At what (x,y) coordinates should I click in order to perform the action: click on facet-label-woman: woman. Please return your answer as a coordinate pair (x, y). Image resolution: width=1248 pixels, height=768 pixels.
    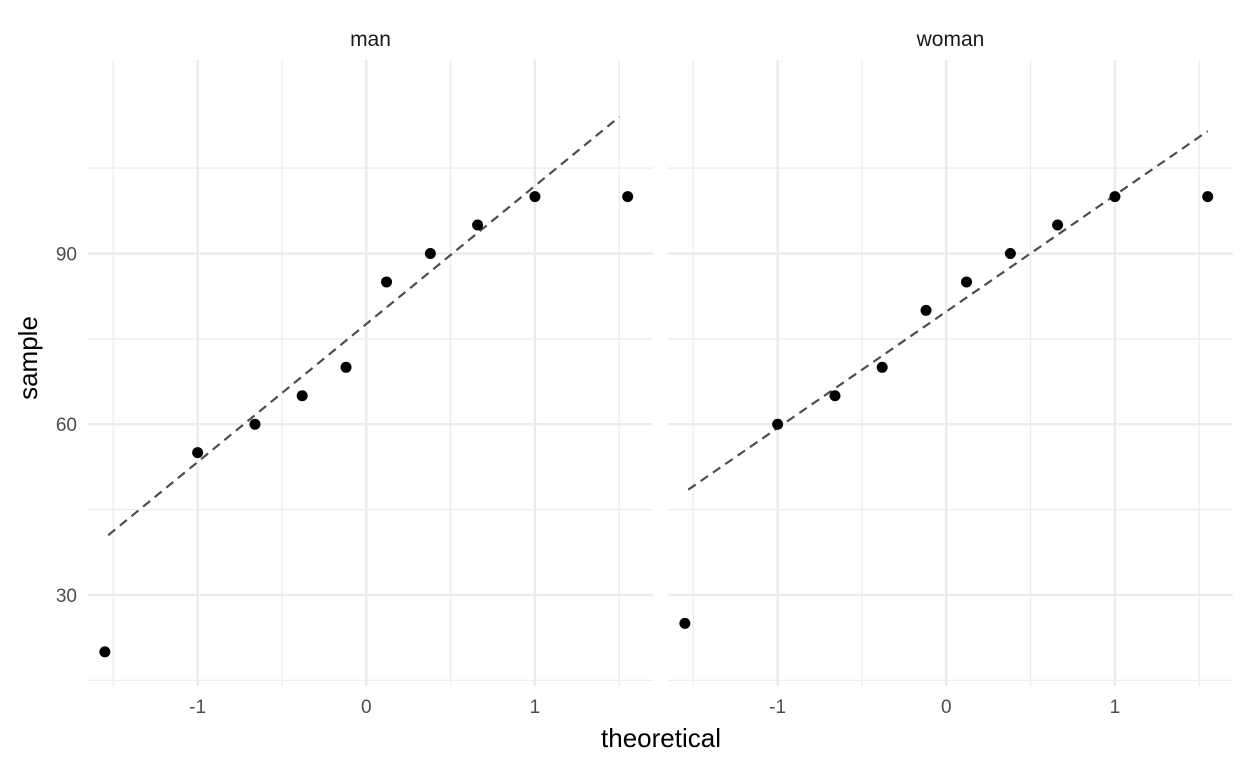
    Looking at the image, I should click on (950, 39).